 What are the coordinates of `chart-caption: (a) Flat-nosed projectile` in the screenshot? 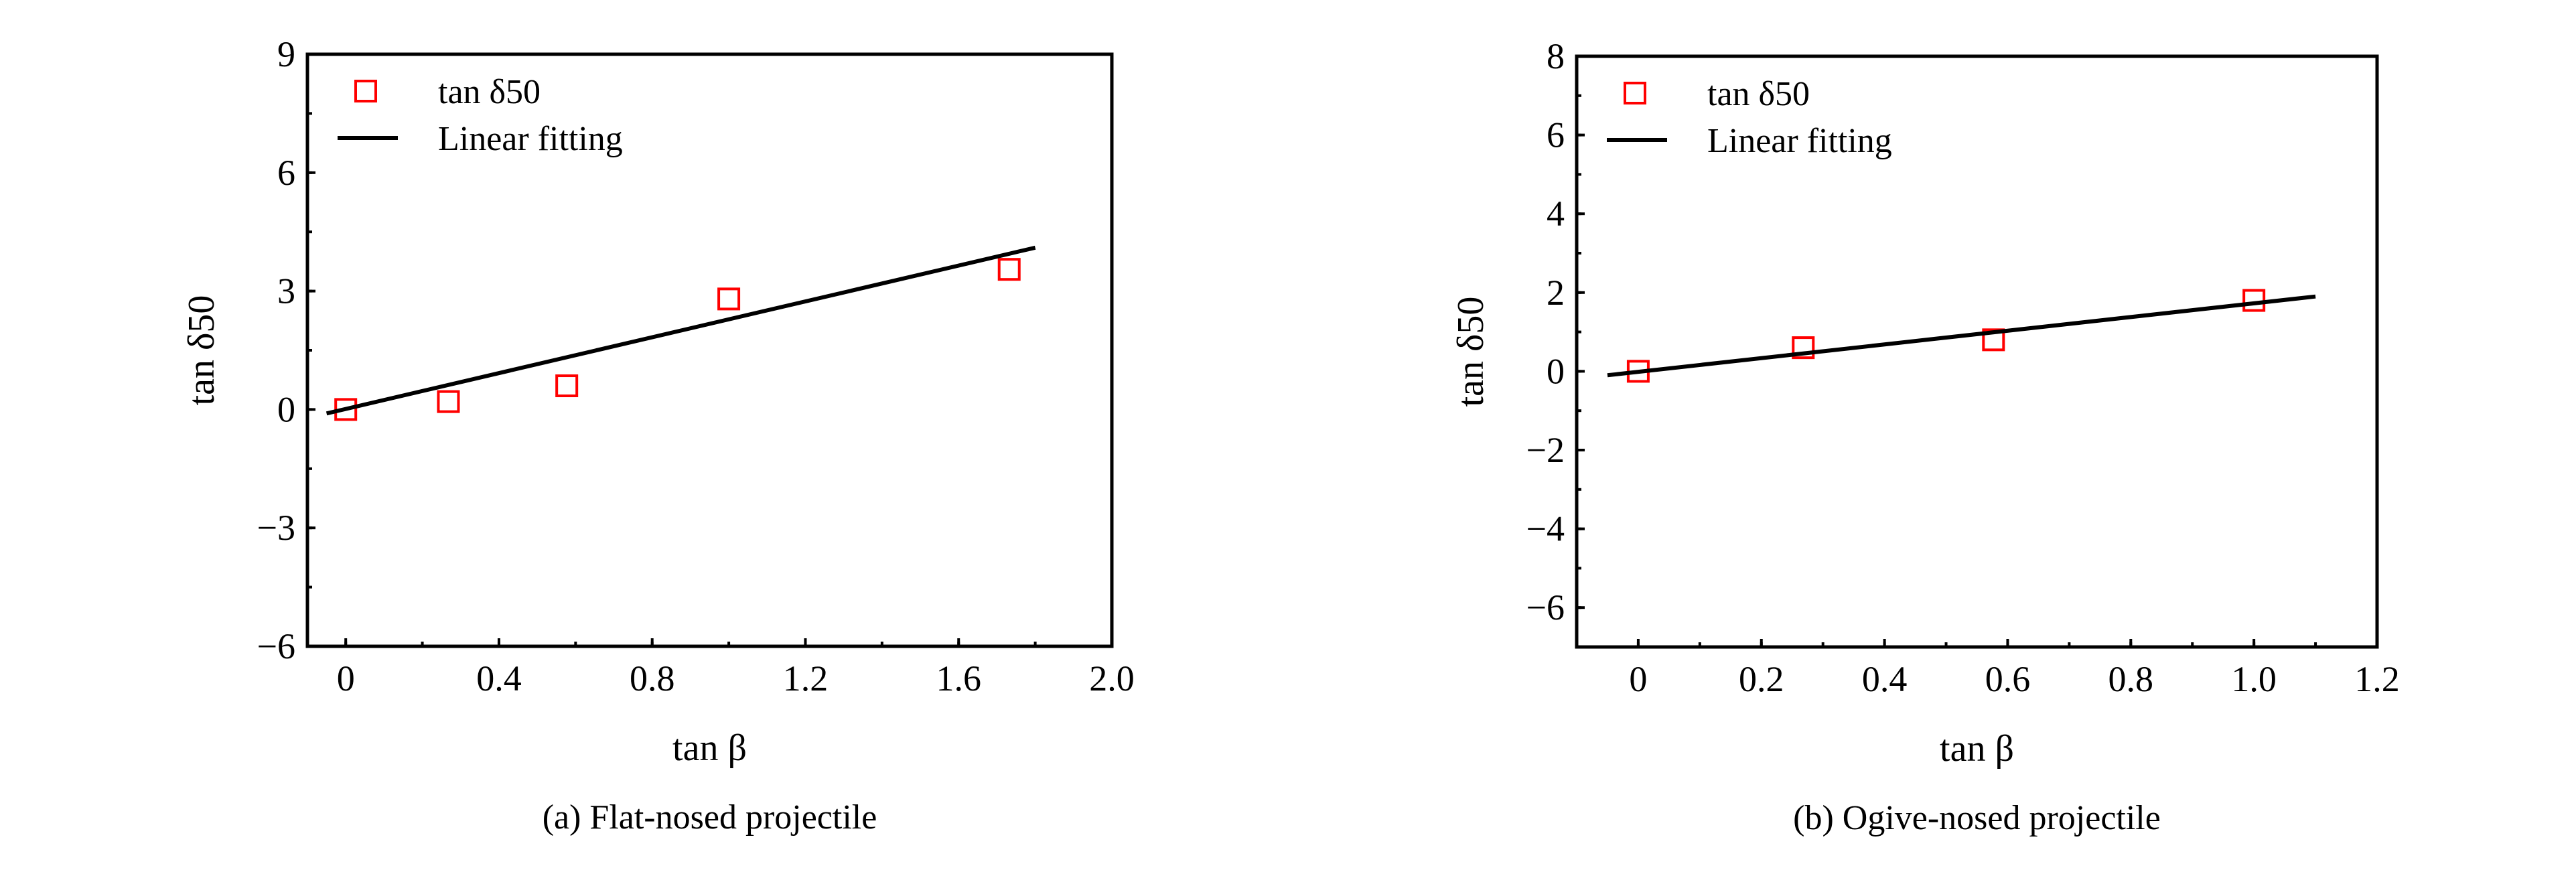 It's located at (710, 817).